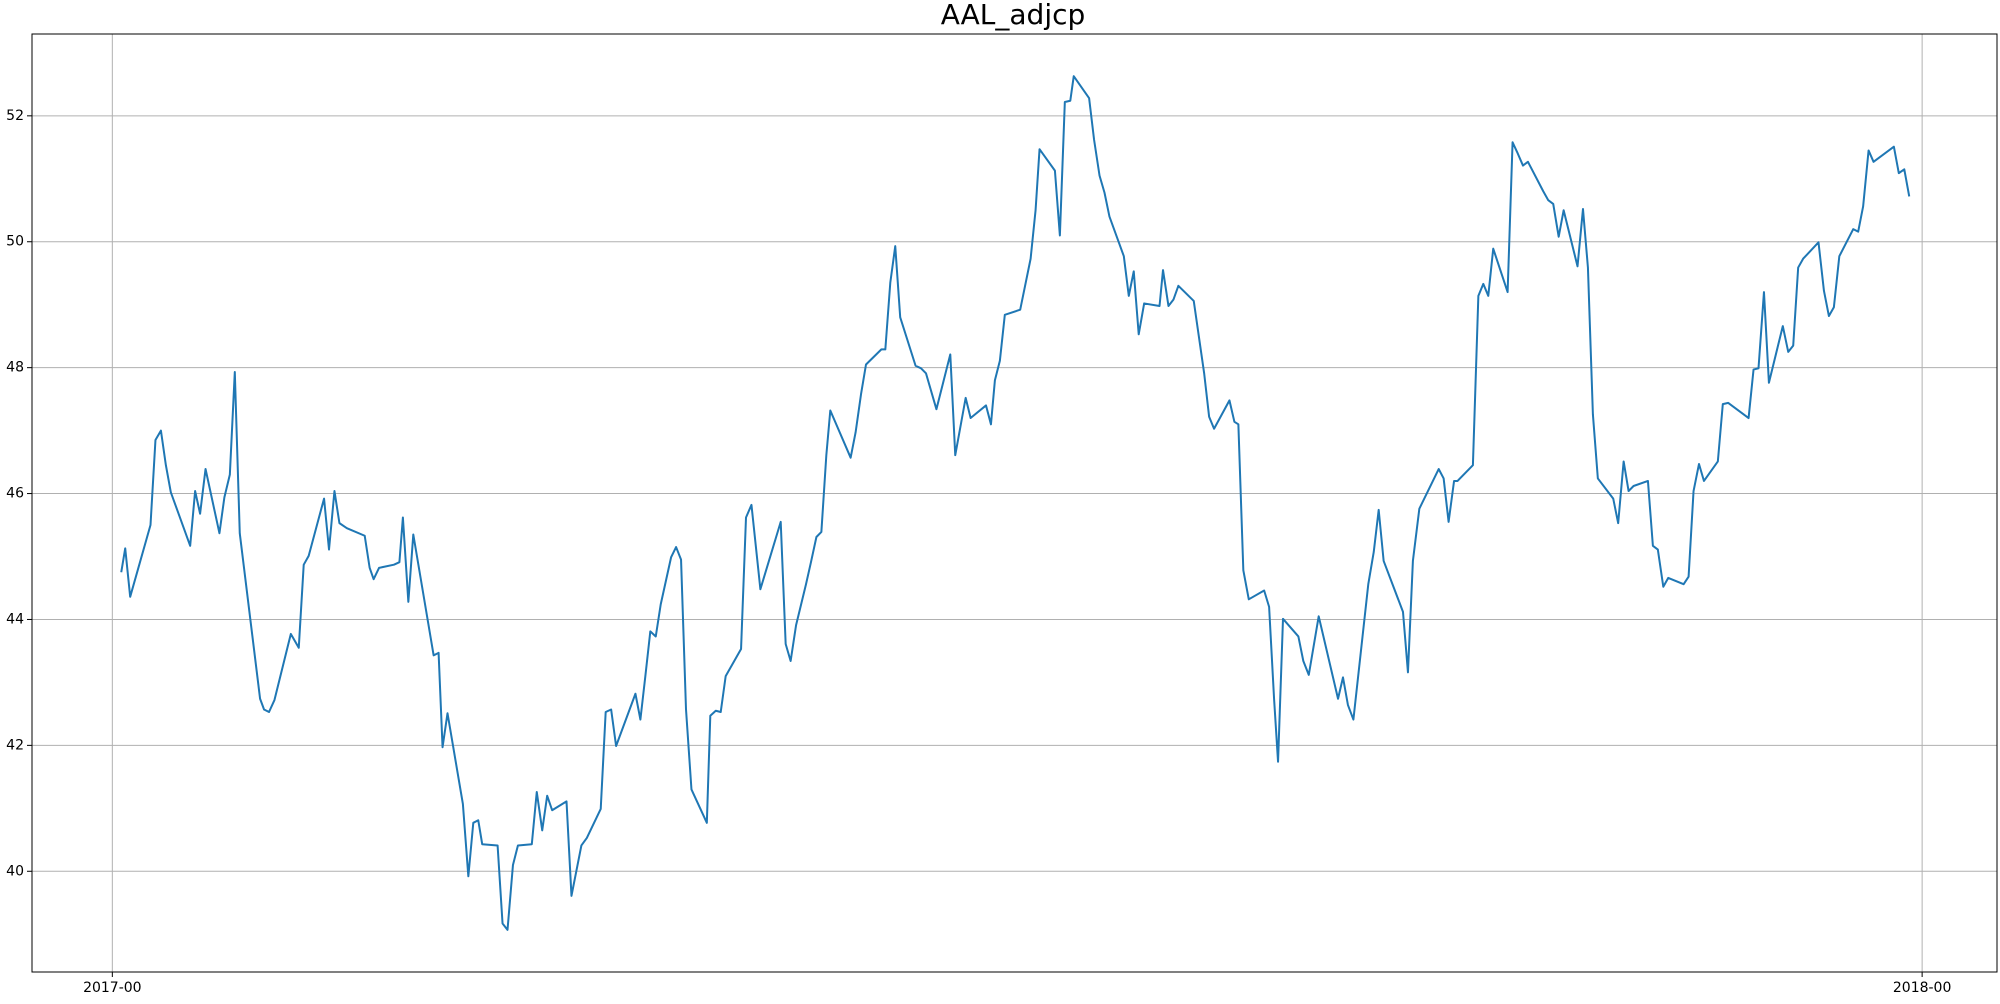 The height and width of the screenshot is (1004, 2000). What do you see at coordinates (15, 871) in the screenshot?
I see `y-tick-label: 40` at bounding box center [15, 871].